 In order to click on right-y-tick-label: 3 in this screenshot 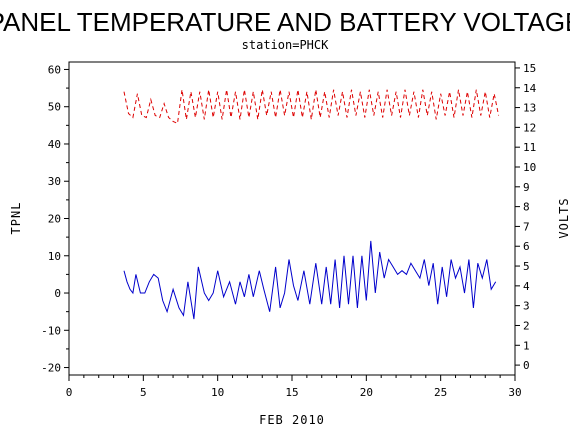, I will do `click(526, 306)`.